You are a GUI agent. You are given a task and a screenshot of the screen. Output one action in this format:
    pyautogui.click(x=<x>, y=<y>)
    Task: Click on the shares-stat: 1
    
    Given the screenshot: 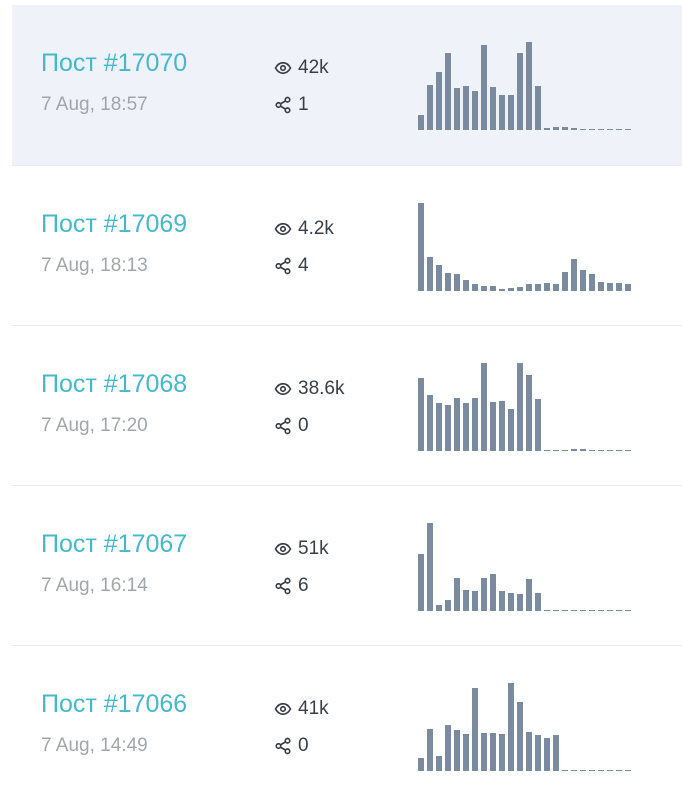 What is the action you would take?
    pyautogui.click(x=291, y=105)
    